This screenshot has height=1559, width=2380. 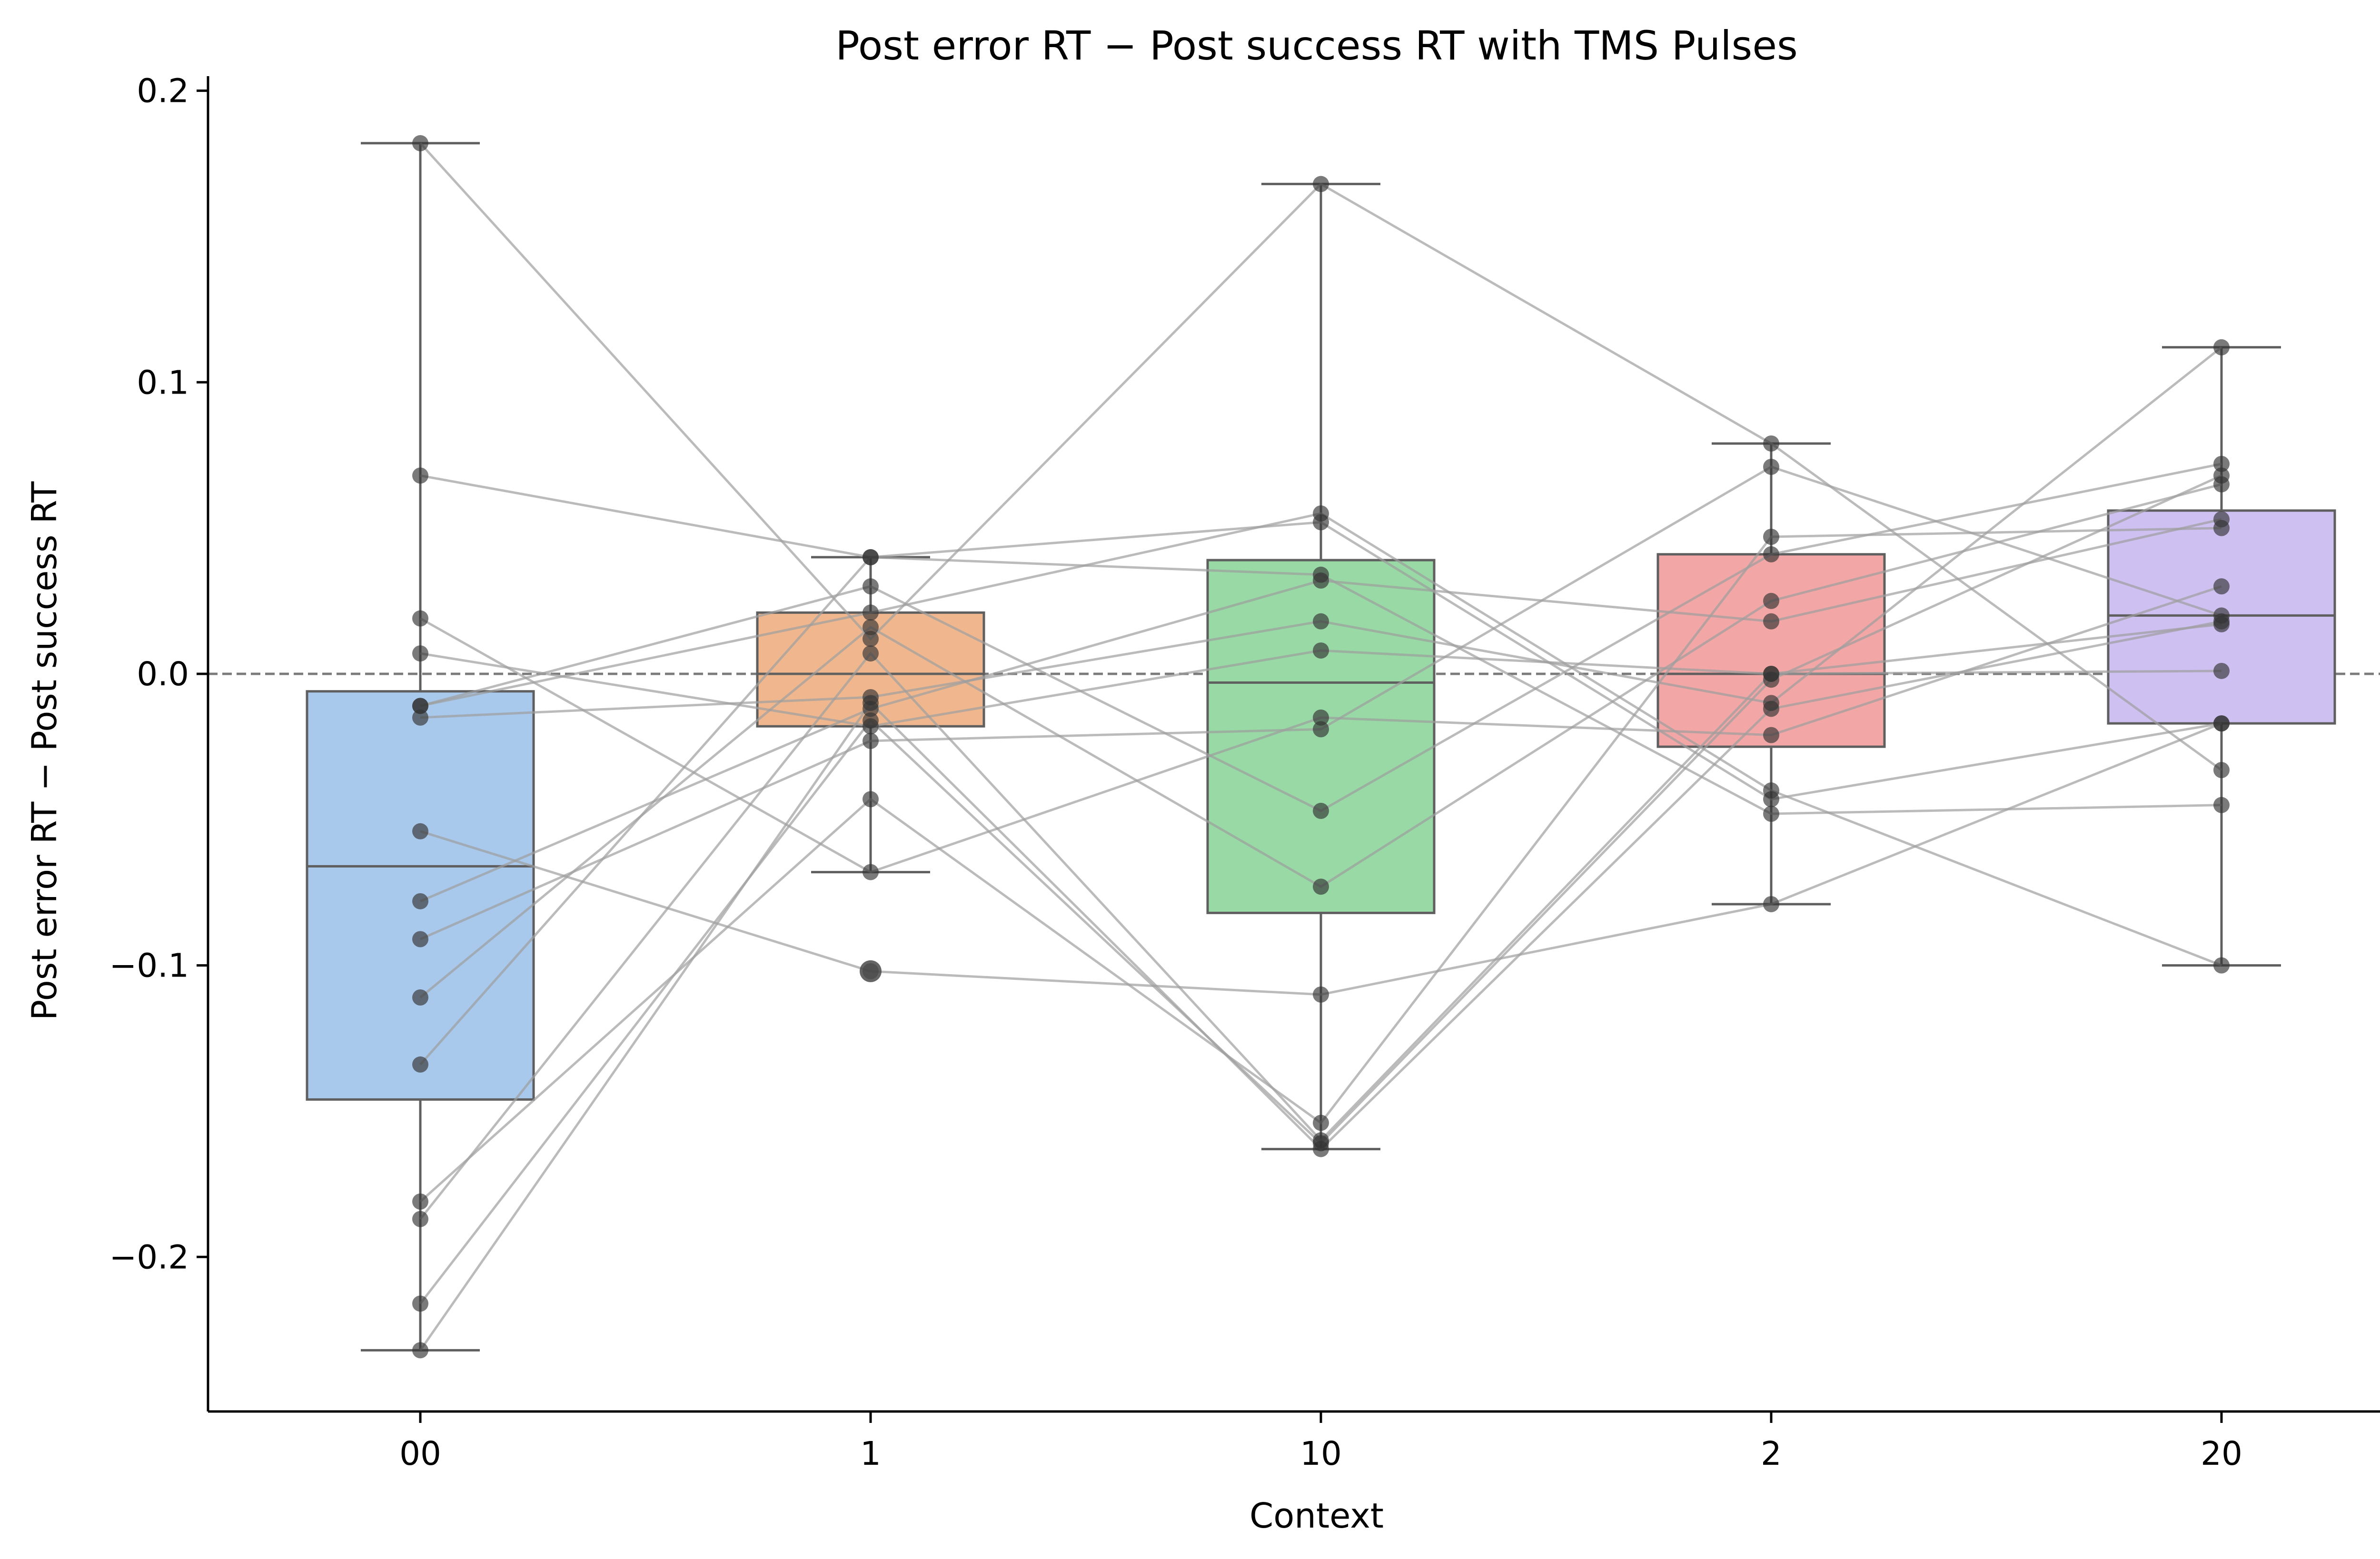 I want to click on y-tick-label: 0.1, so click(x=163, y=383).